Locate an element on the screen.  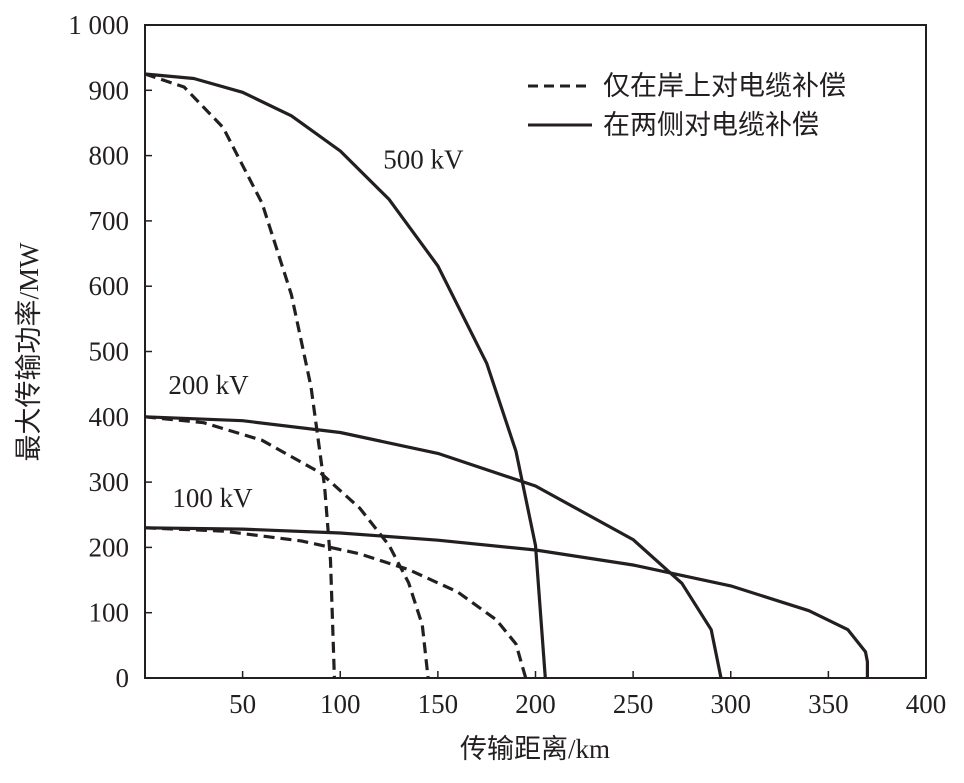
y-tick-label: 1 000 is located at coordinates (98, 25).